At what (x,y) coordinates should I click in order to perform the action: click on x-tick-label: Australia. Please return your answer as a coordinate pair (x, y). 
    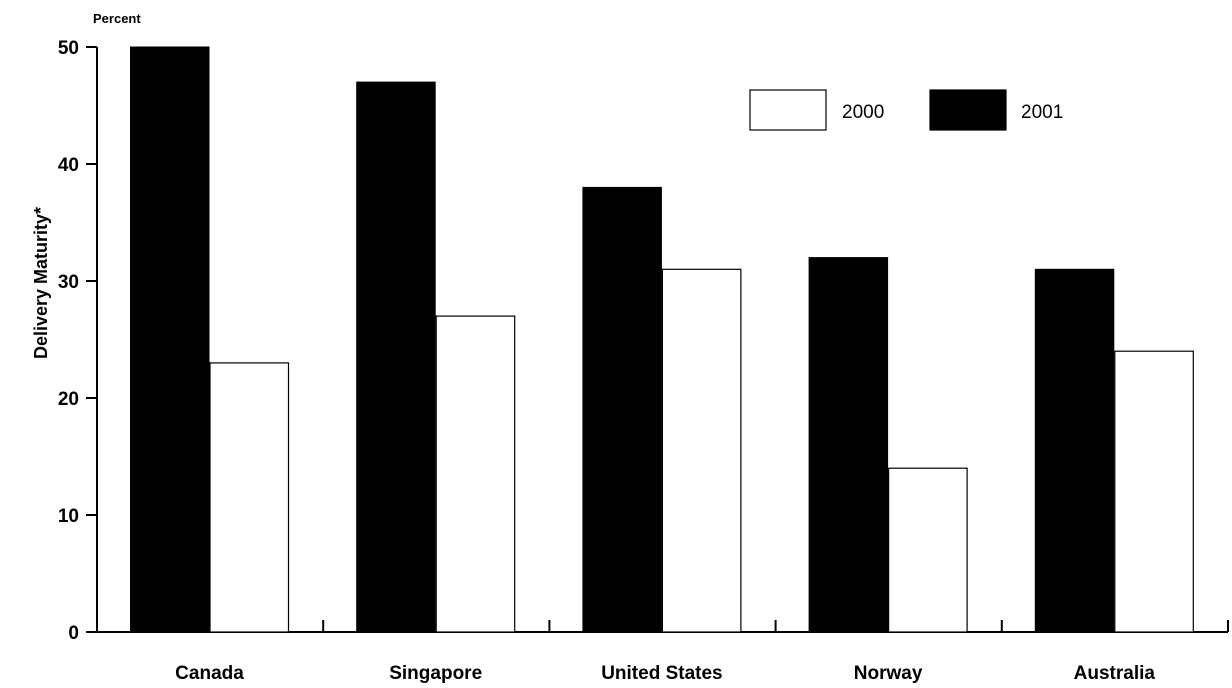
    Looking at the image, I should click on (1115, 673).